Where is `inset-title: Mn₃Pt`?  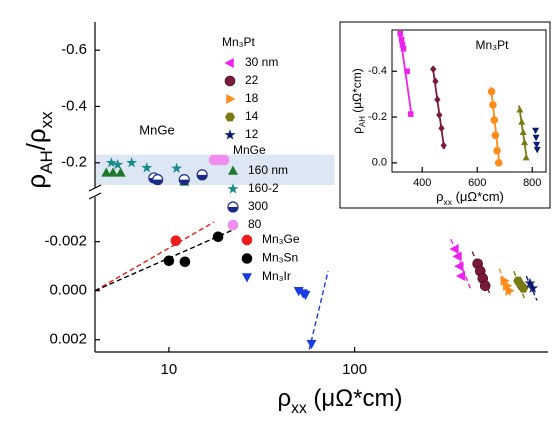
inset-title: Mn₃Pt is located at coordinates (493, 45).